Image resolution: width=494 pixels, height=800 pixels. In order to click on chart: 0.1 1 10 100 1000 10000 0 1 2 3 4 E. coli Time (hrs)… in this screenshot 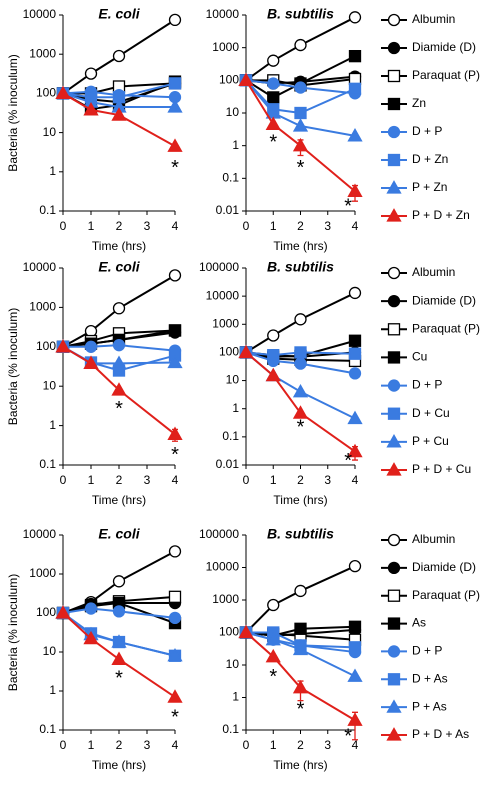, I will do `click(94, 649)`.